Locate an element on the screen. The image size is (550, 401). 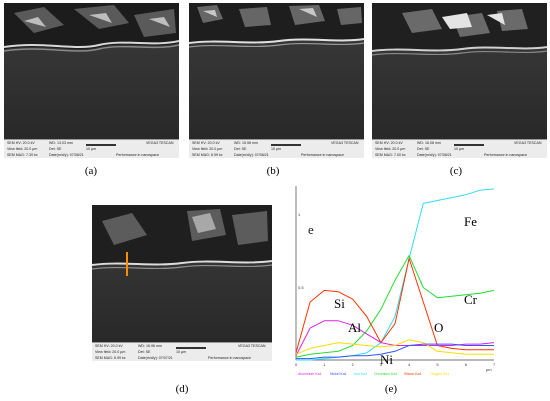
sem-date: Date(m/d/y): 07/07/21 is located at coordinates (155, 358).